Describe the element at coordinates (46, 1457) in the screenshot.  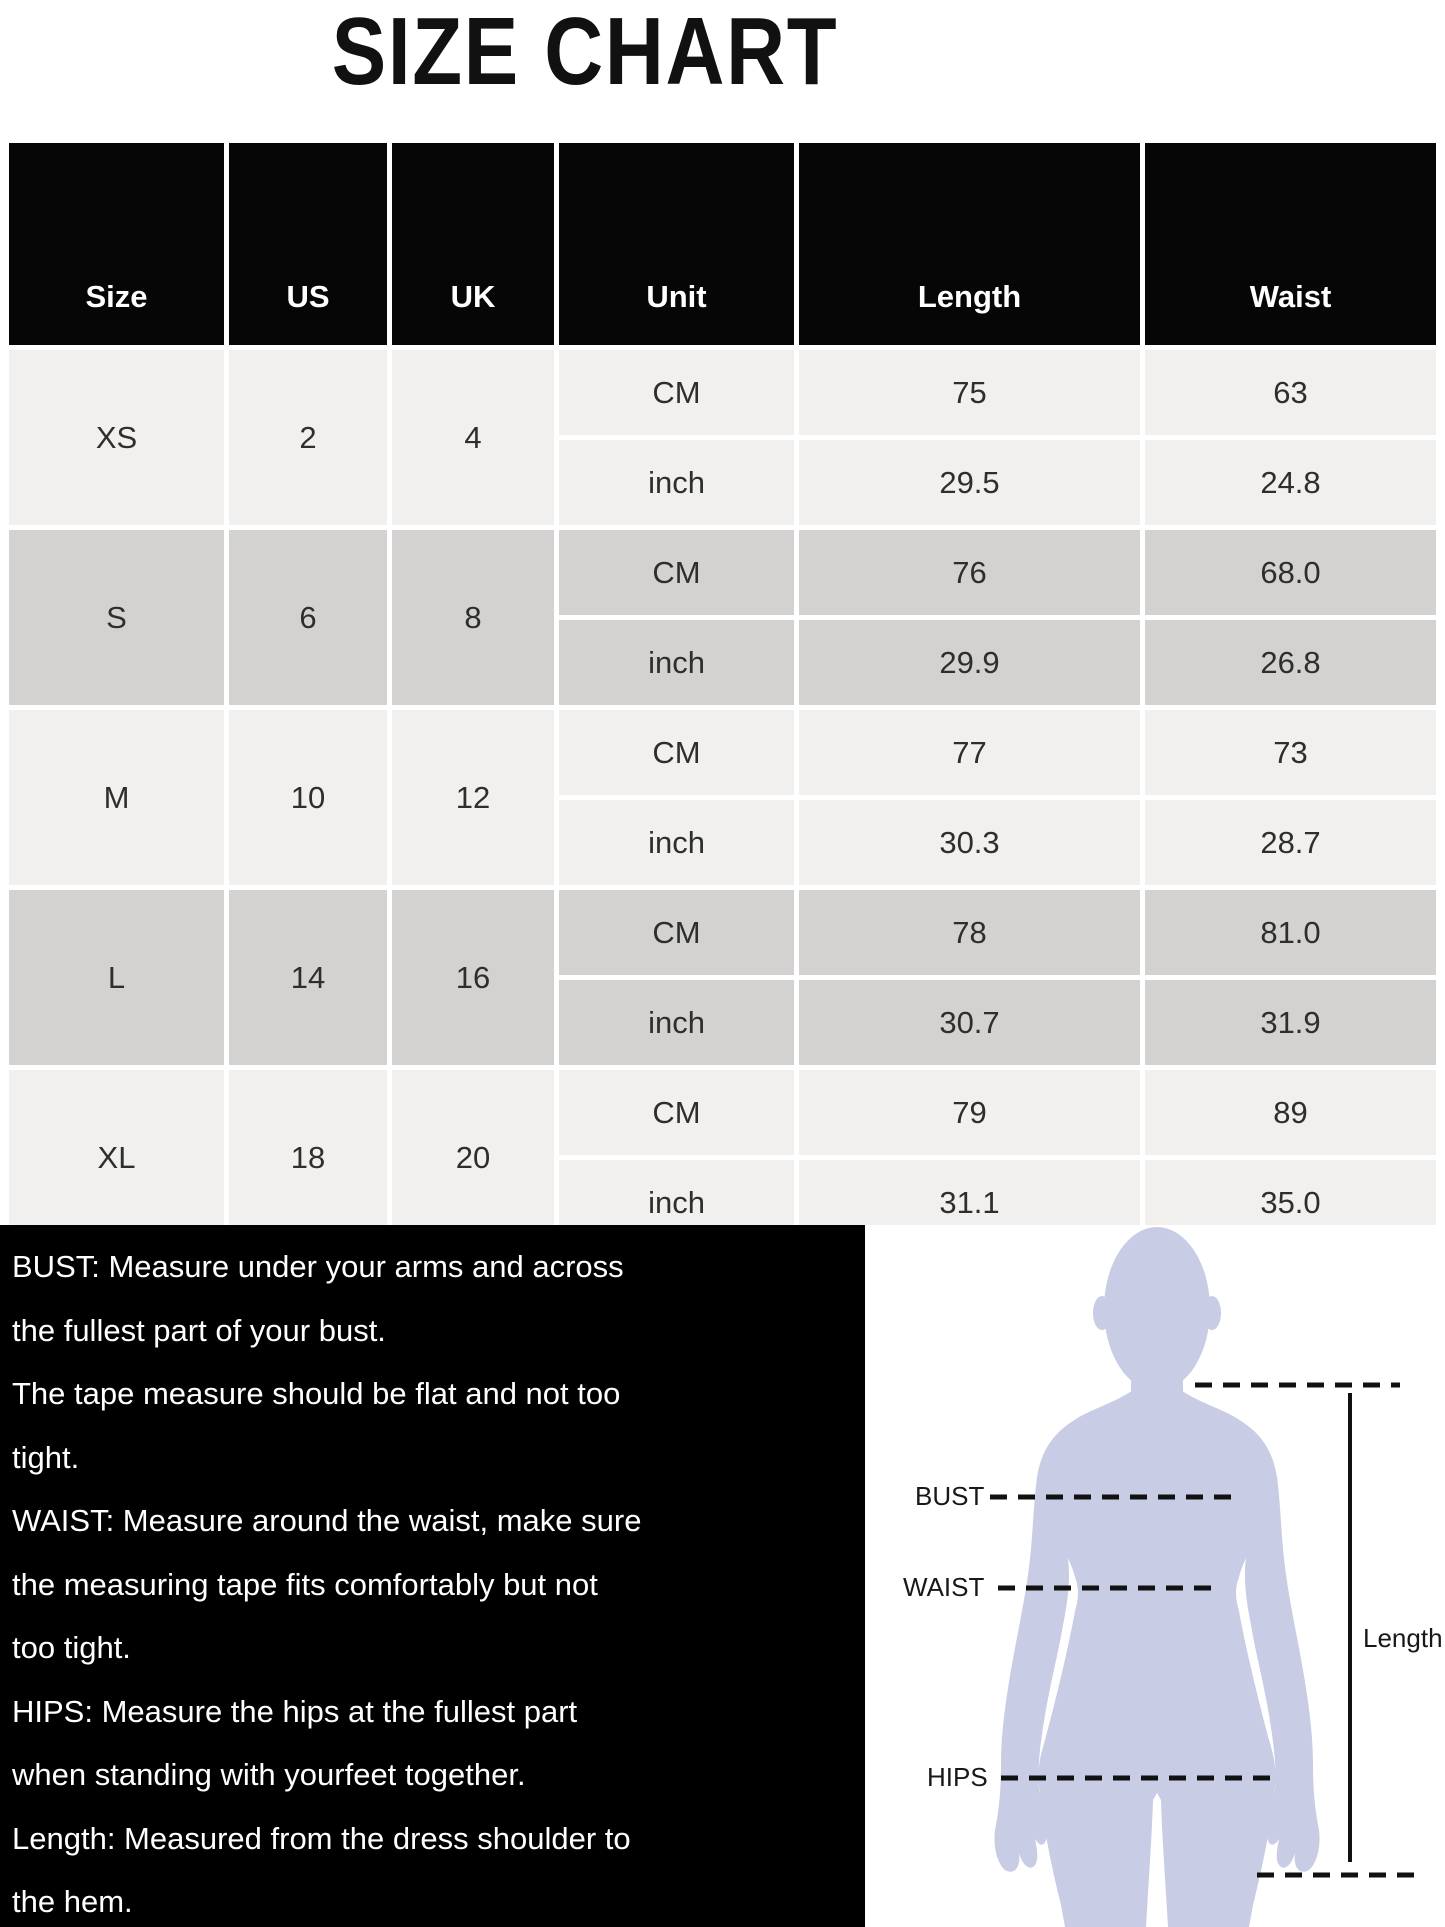
I see `instruction-line: tight.` at that location.